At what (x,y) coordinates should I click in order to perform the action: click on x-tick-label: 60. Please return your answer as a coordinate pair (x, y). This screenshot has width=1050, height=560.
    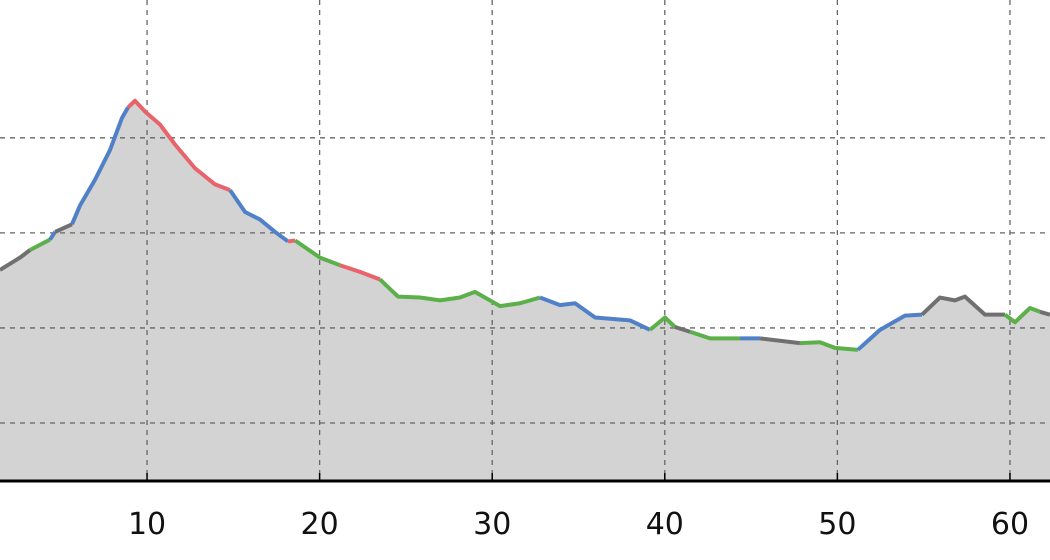
    Looking at the image, I should click on (1010, 524).